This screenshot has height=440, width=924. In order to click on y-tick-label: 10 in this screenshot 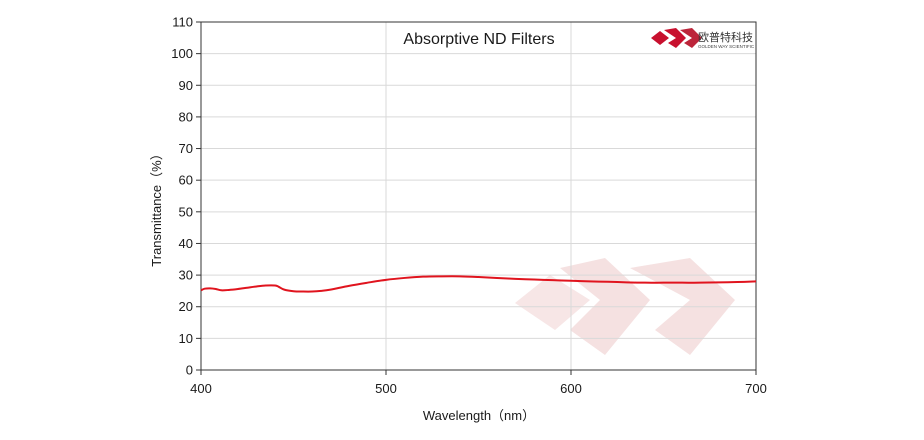, I will do `click(186, 338)`.